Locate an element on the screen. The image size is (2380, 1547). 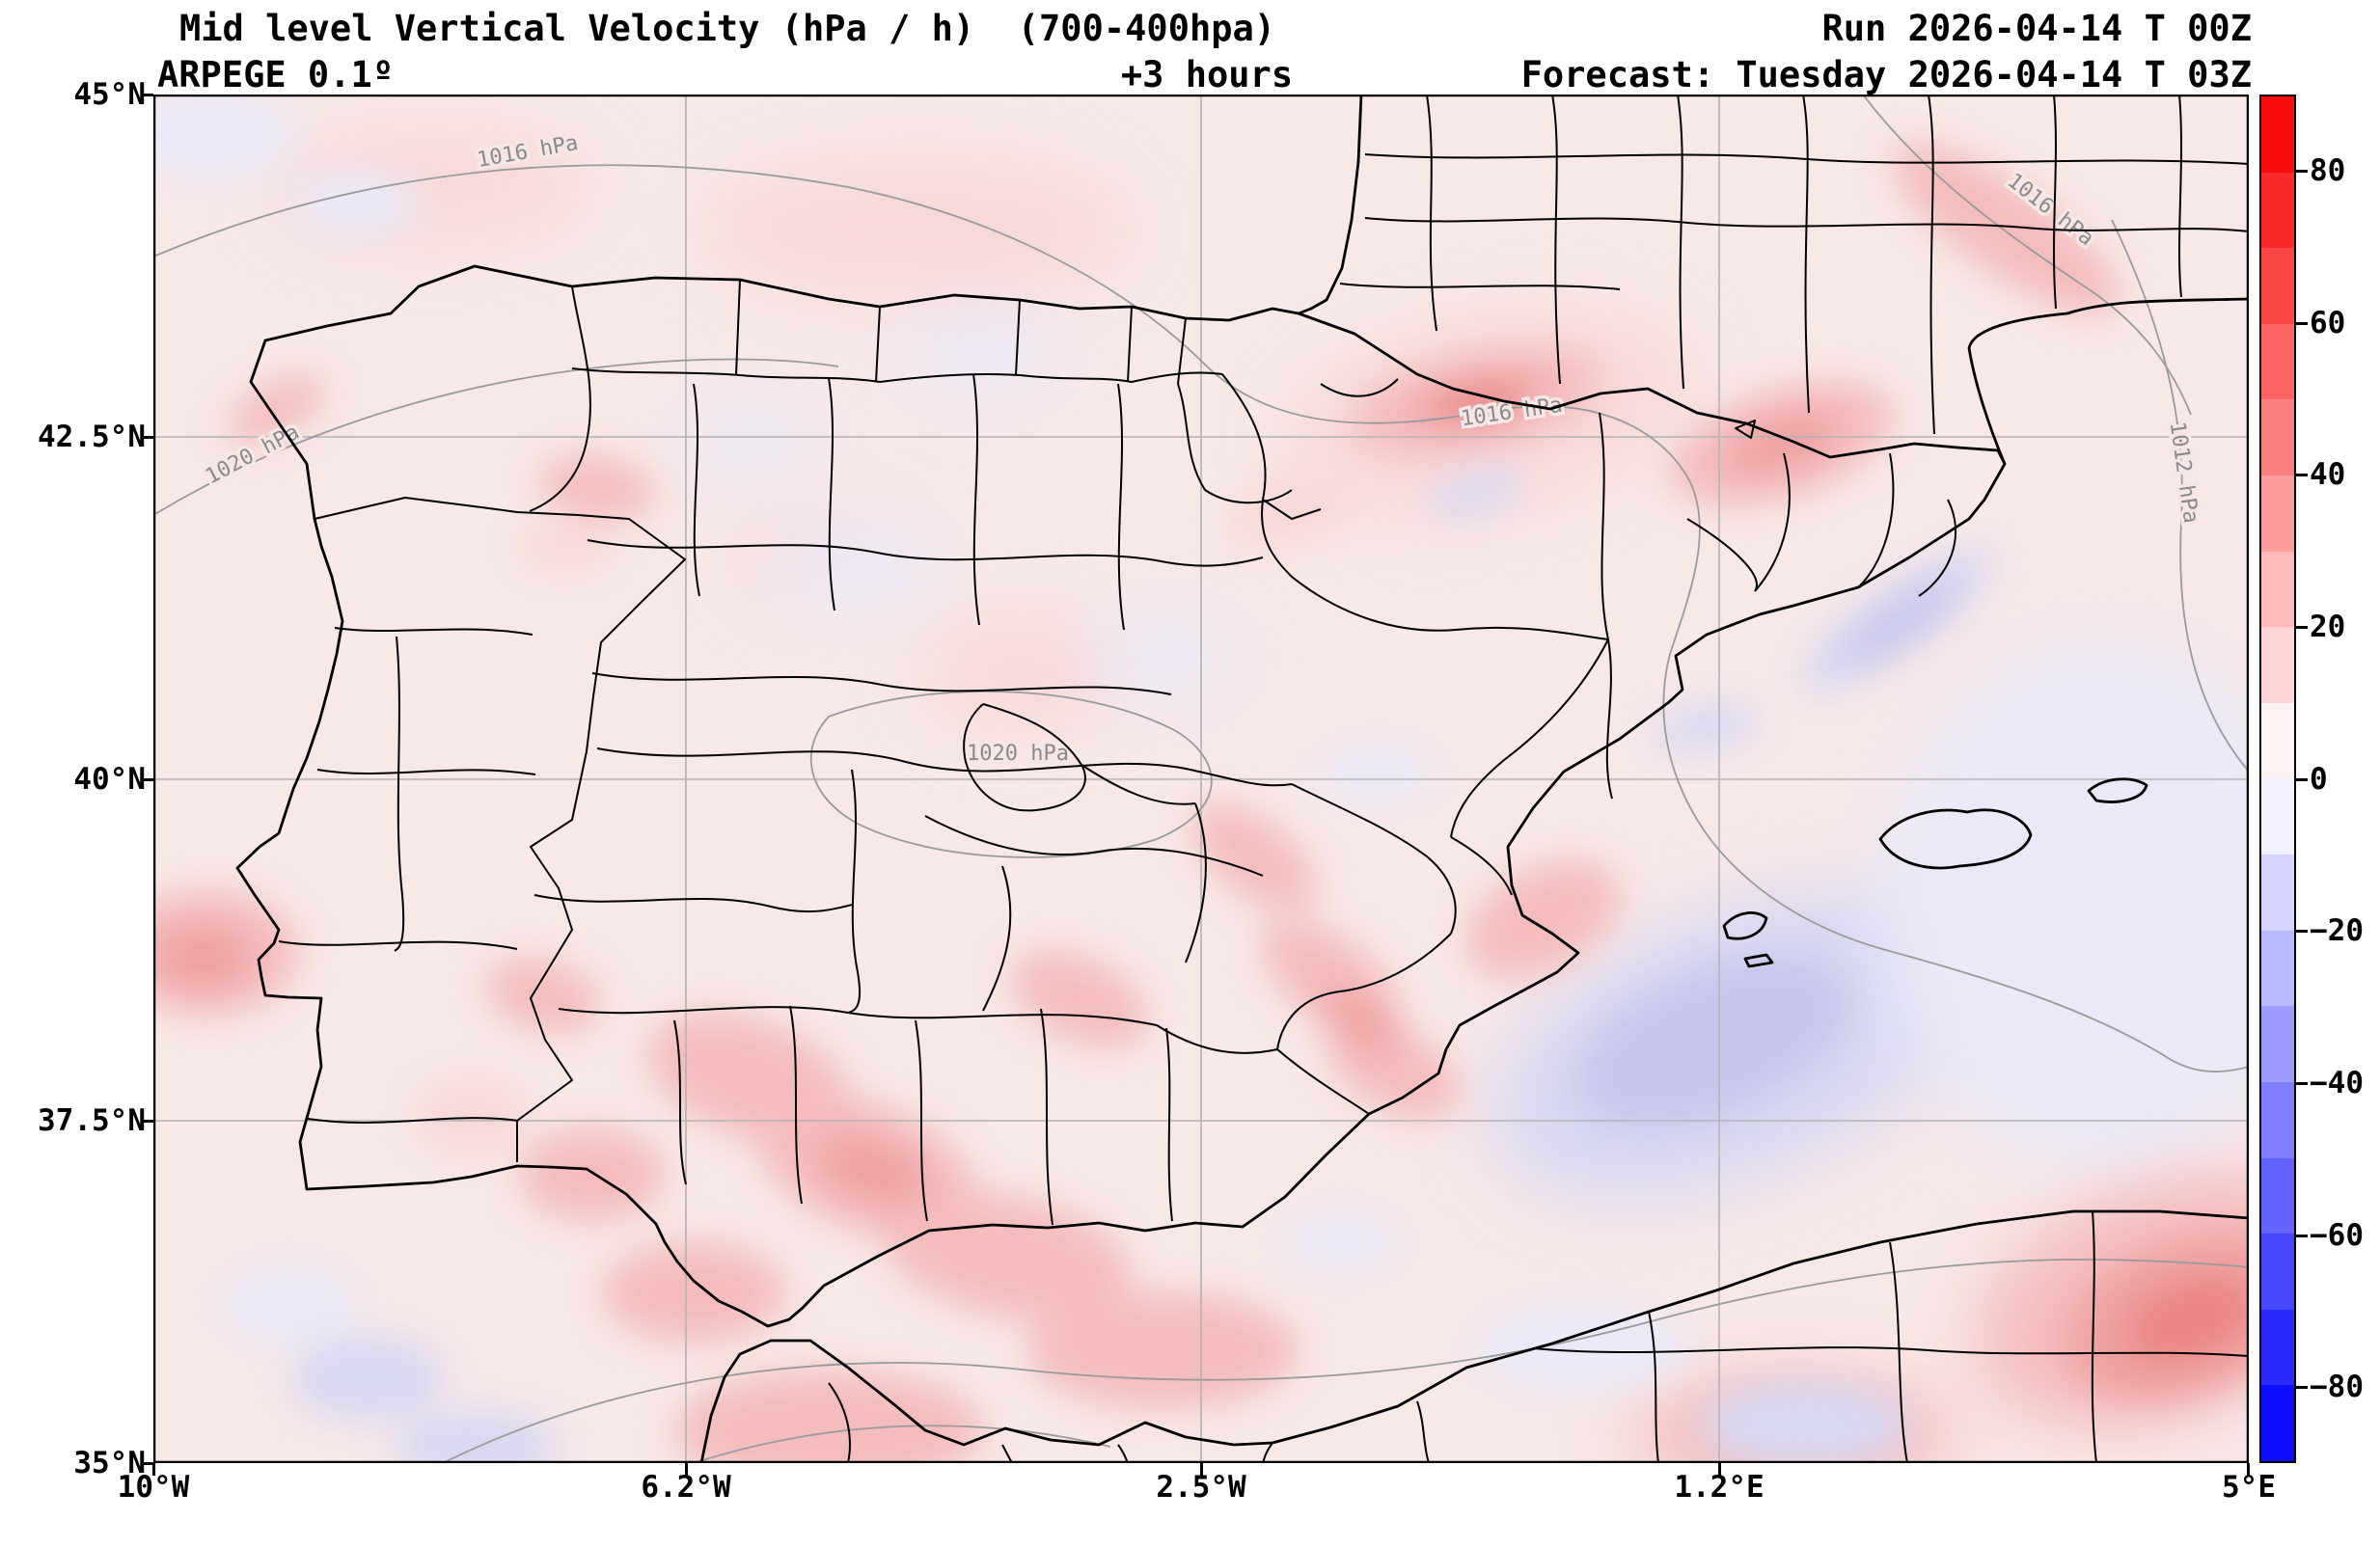
colorbar-gradient is located at coordinates (2278, 779).